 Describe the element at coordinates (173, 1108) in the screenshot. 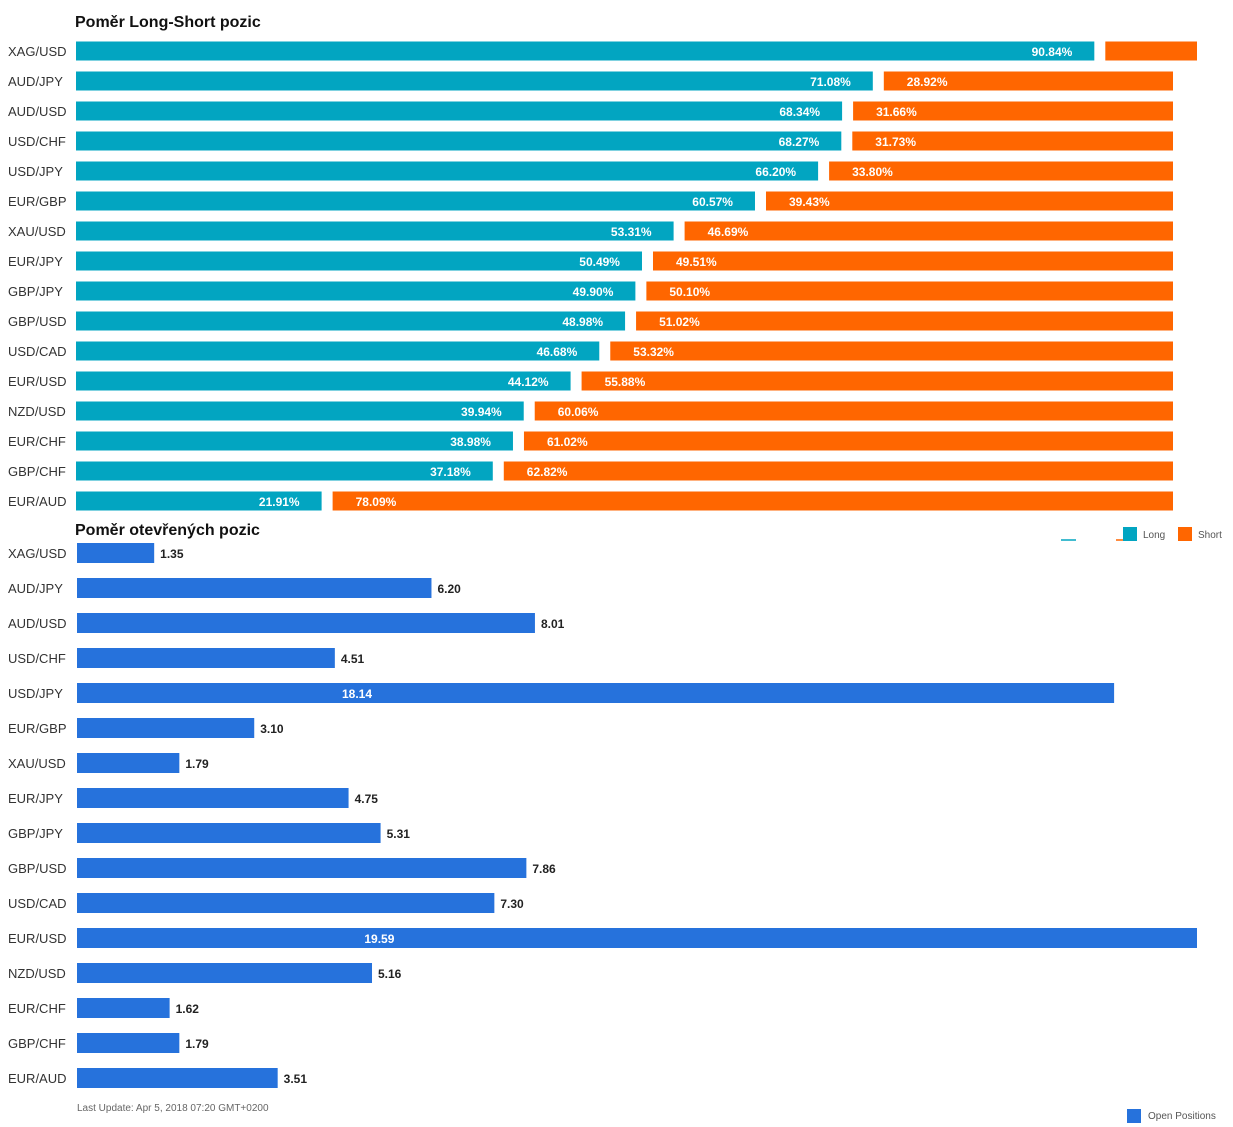

I see `last-update: Last Update: Apr 5, 2018 07:20 GMT+0200` at that location.